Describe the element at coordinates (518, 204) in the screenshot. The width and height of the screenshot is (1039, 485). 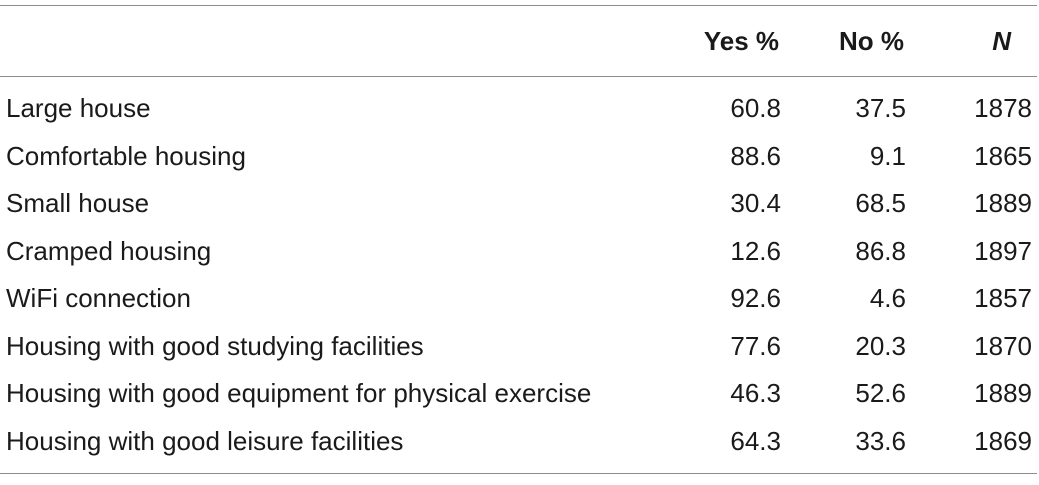
I see `table-row: Small house 30.4 68.5 1889` at that location.